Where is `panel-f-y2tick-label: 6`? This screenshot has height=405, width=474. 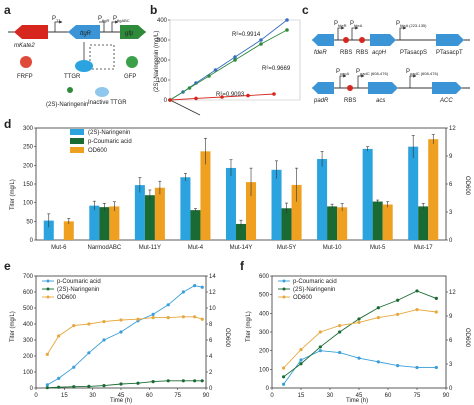 panel-f-y2tick-label: 6 is located at coordinates (451, 341).